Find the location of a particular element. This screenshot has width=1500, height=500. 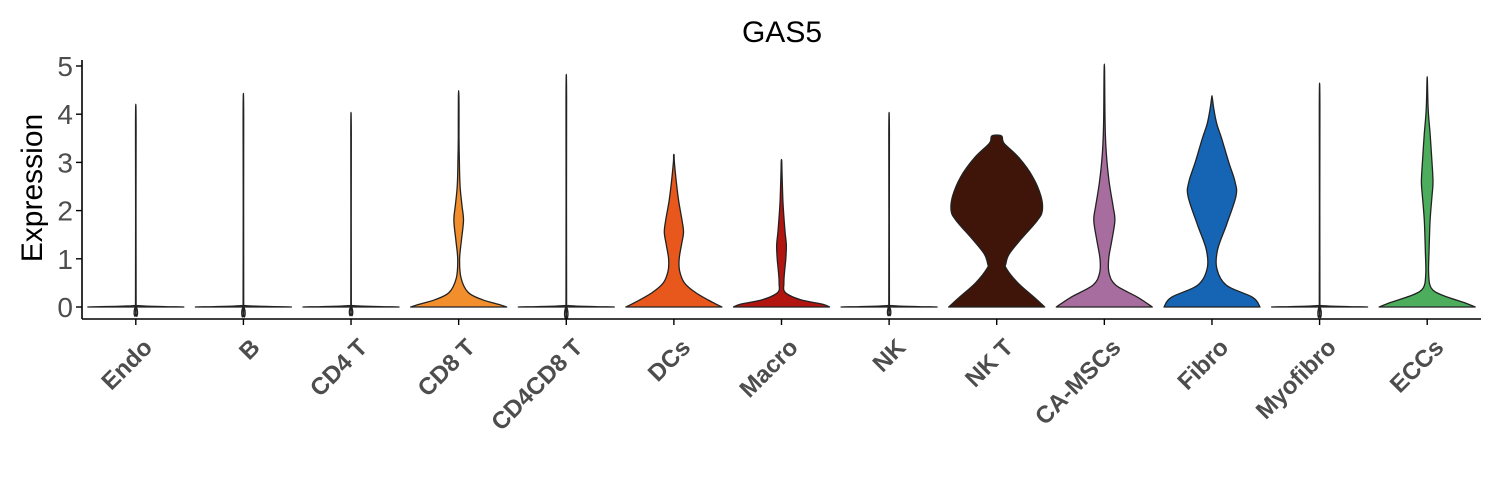

x-tick-label-cd4-t: CD4 T is located at coordinates (339, 368).